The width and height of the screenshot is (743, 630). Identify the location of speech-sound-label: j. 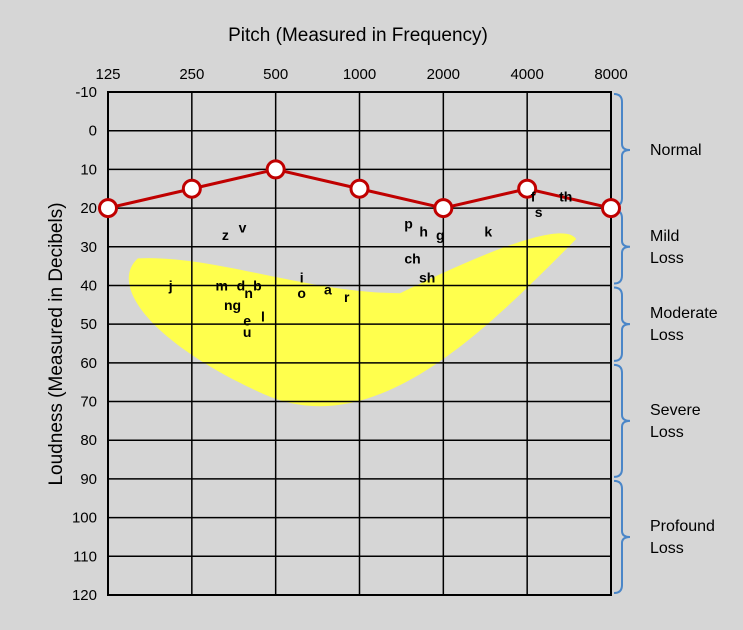
(170, 285).